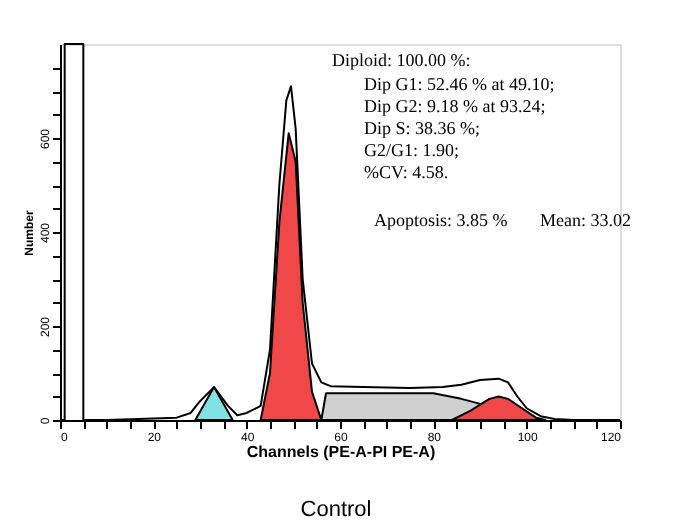  Describe the element at coordinates (401, 60) in the screenshot. I see `annotation: Diploid: 100.00 %:` at that location.